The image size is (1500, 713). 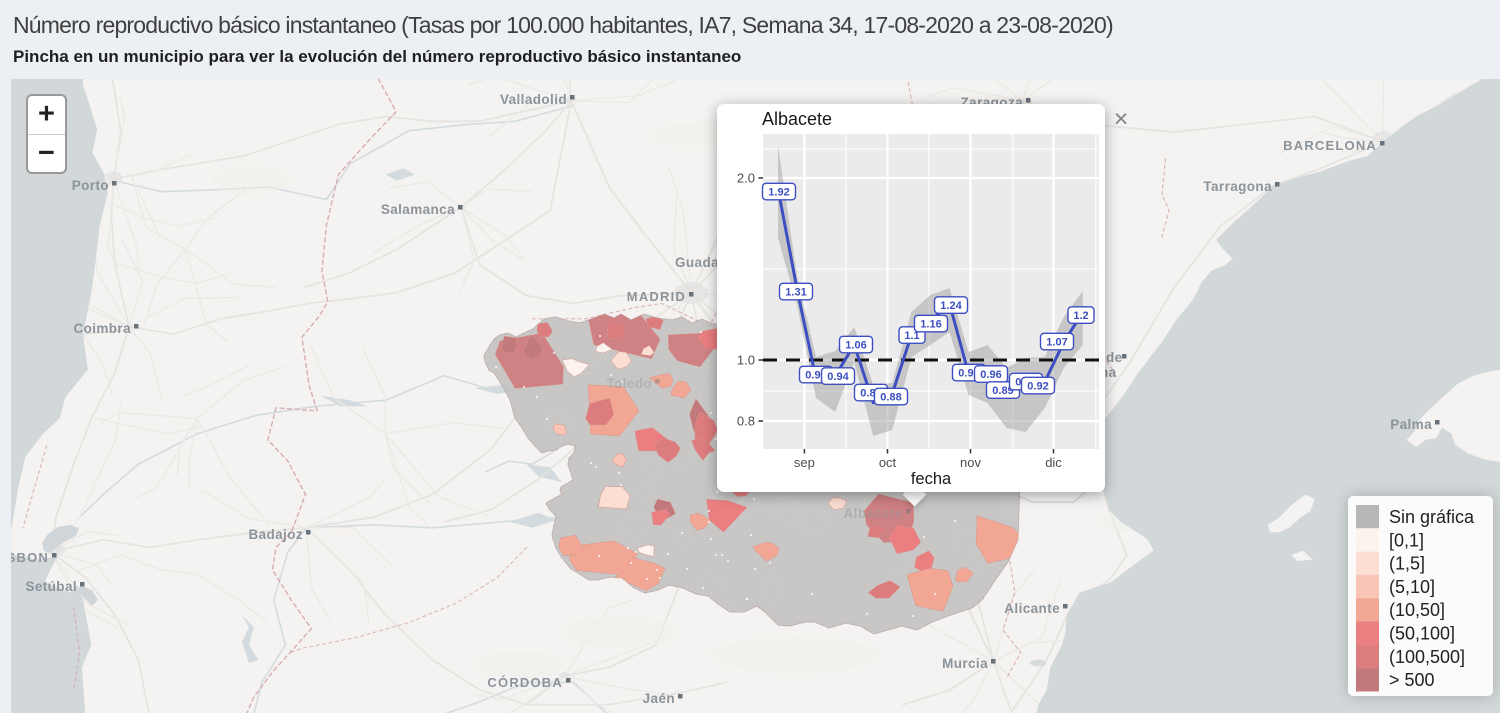 What do you see at coordinates (890, 398) in the screenshot?
I see `svg-text: 0.88` at bounding box center [890, 398].